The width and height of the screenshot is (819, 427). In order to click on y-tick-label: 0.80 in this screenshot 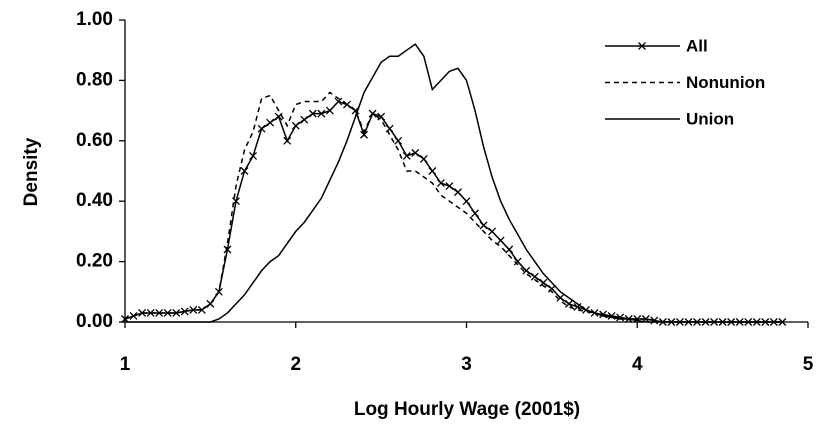, I will do `click(94, 79)`.